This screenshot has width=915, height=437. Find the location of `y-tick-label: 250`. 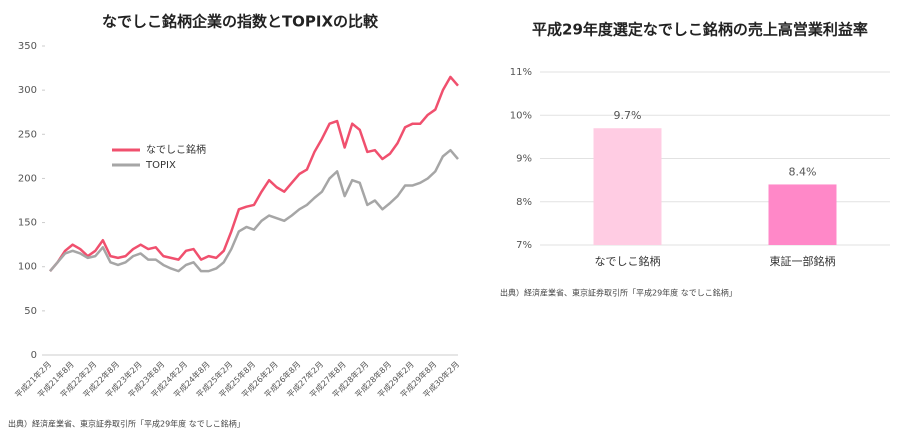

y-tick-label: 250 is located at coordinates (27, 134).